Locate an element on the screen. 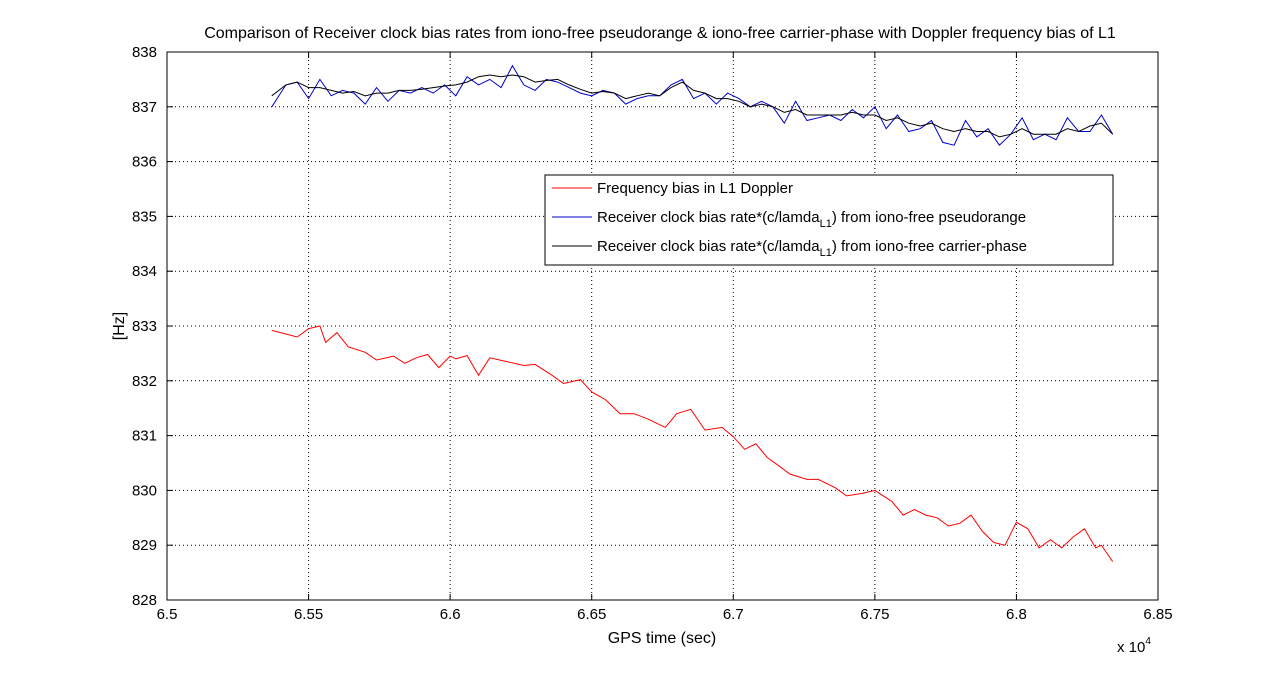 The width and height of the screenshot is (1280, 675). x-multiplier-label: x 104 is located at coordinates (1134, 646).